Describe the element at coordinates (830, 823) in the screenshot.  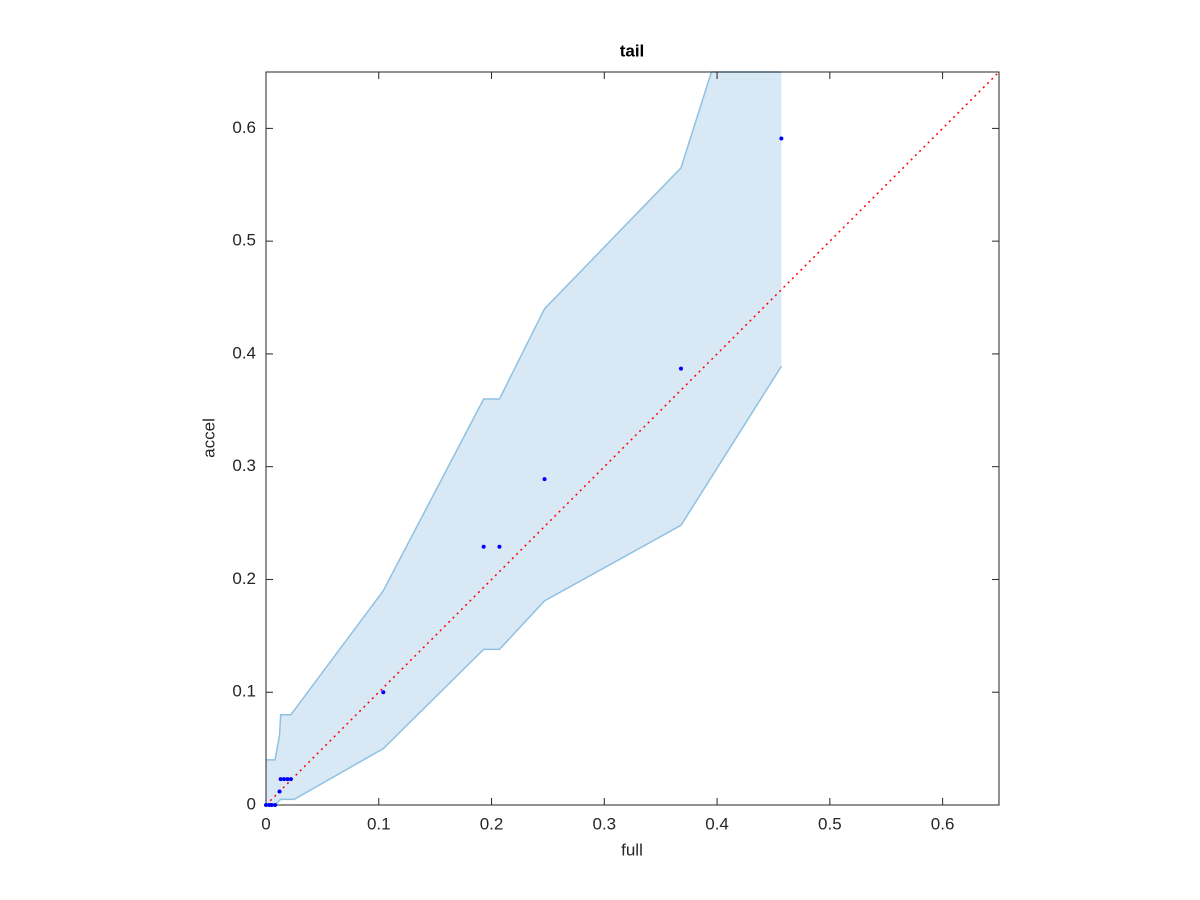
I see `x-tick-label: 0.5` at that location.